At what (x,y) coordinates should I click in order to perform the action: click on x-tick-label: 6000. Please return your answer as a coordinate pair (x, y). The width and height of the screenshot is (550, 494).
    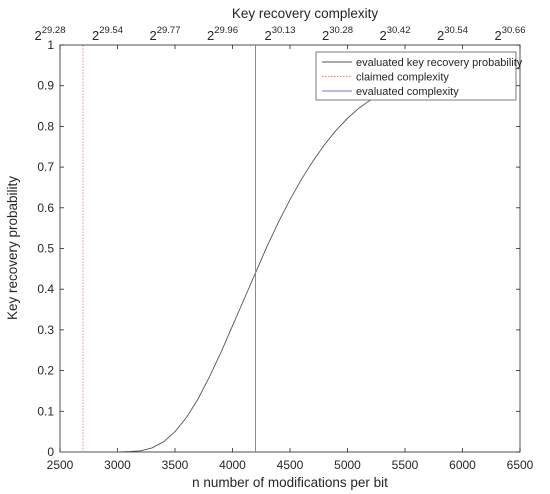
    Looking at the image, I should click on (462, 465).